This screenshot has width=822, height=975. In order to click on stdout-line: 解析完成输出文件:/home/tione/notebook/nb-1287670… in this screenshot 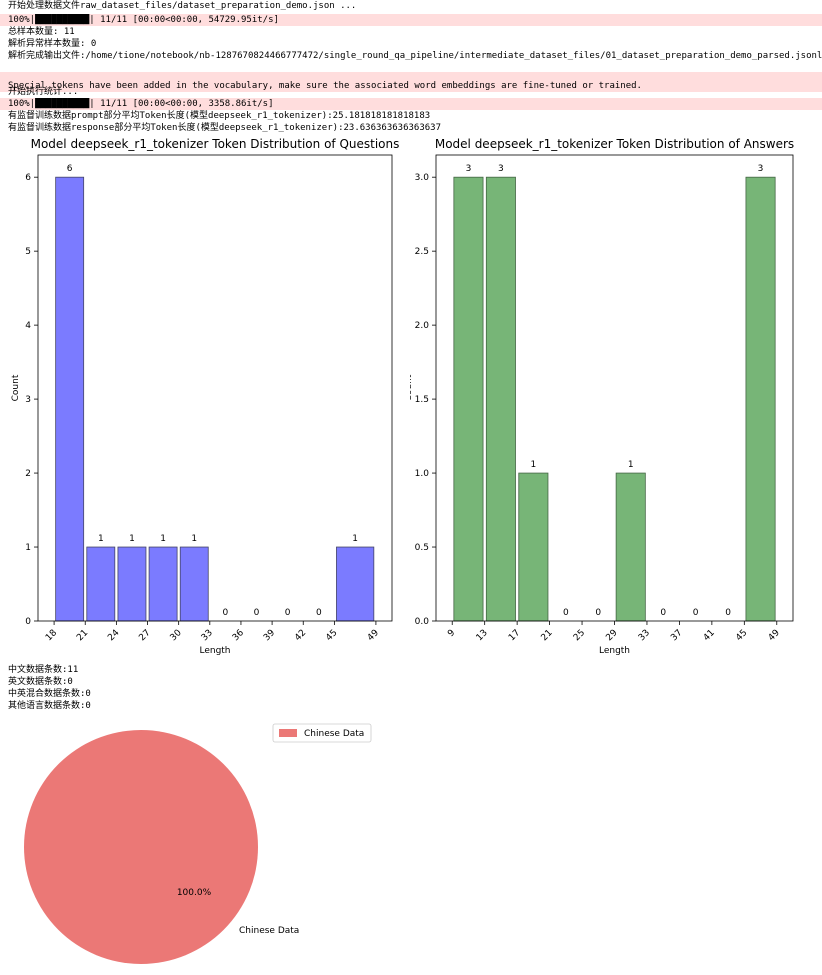, I will do `click(411, 56)`.